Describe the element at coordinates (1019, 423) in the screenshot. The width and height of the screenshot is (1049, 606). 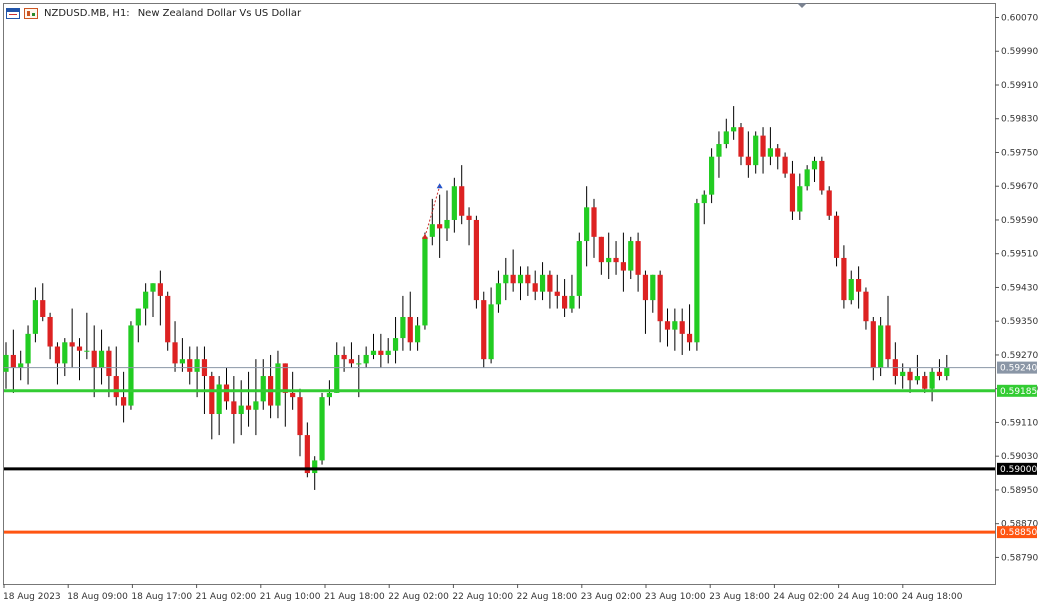
I see `y-tick-label: 0.59110` at that location.